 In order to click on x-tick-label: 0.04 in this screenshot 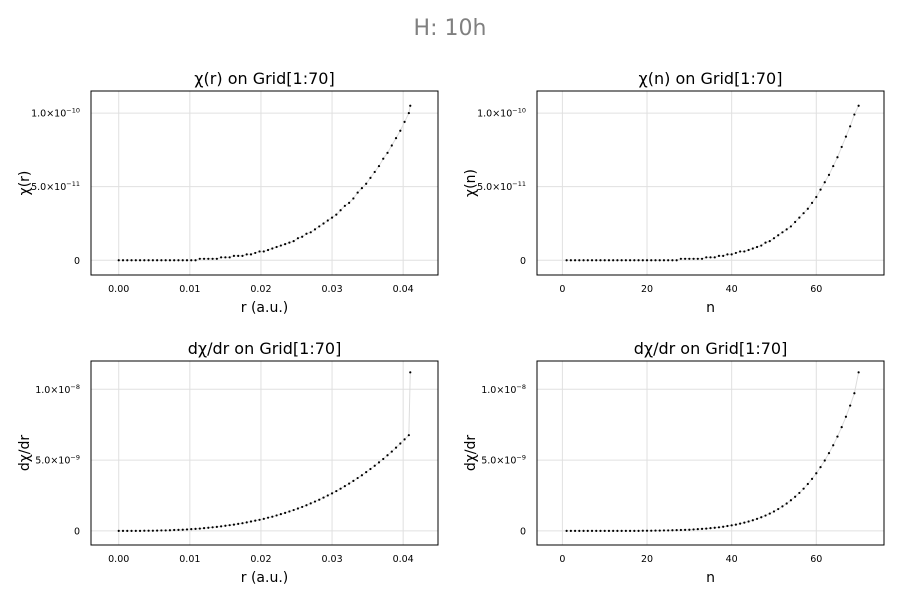, I will do `click(403, 559)`.